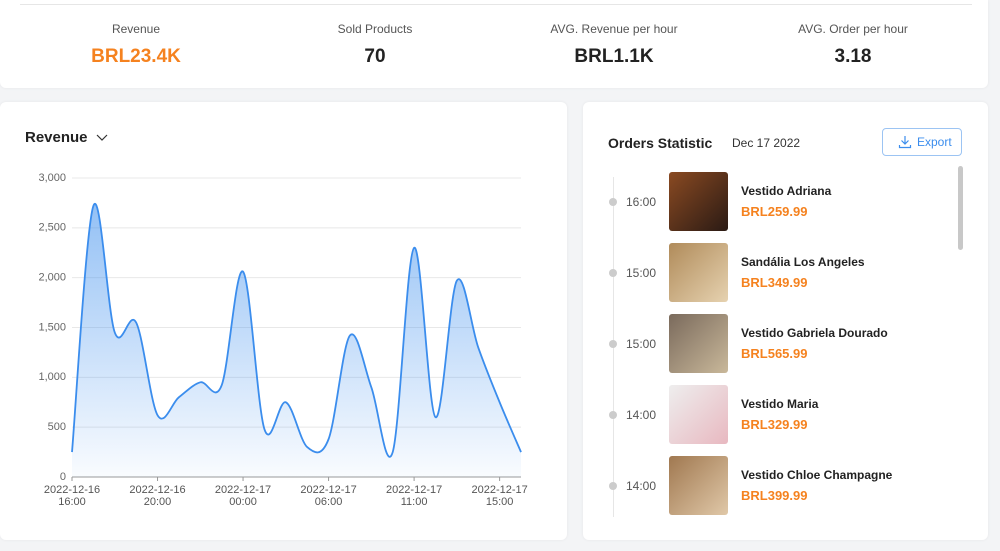 The image size is (1000, 551). What do you see at coordinates (499, 496) in the screenshot?
I see `x-tick-label: 2022-12-17 15:00` at bounding box center [499, 496].